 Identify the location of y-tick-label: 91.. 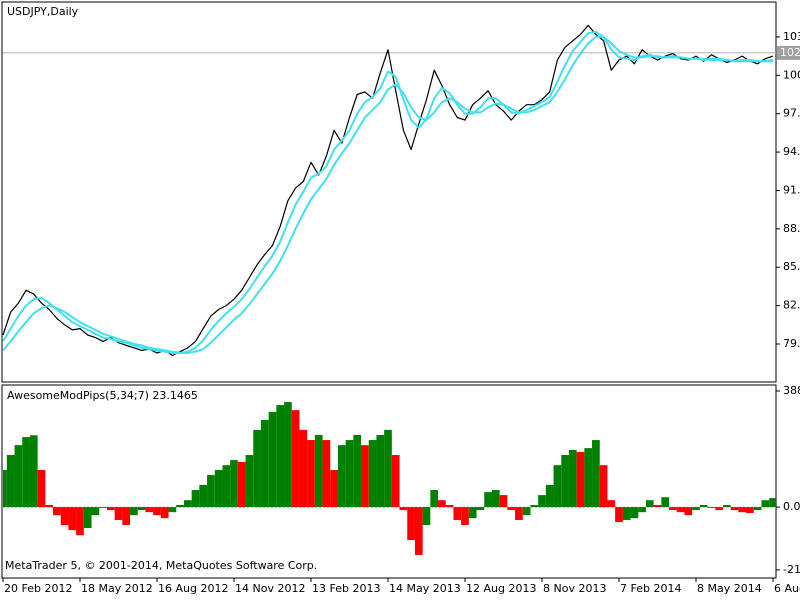
(791, 189).